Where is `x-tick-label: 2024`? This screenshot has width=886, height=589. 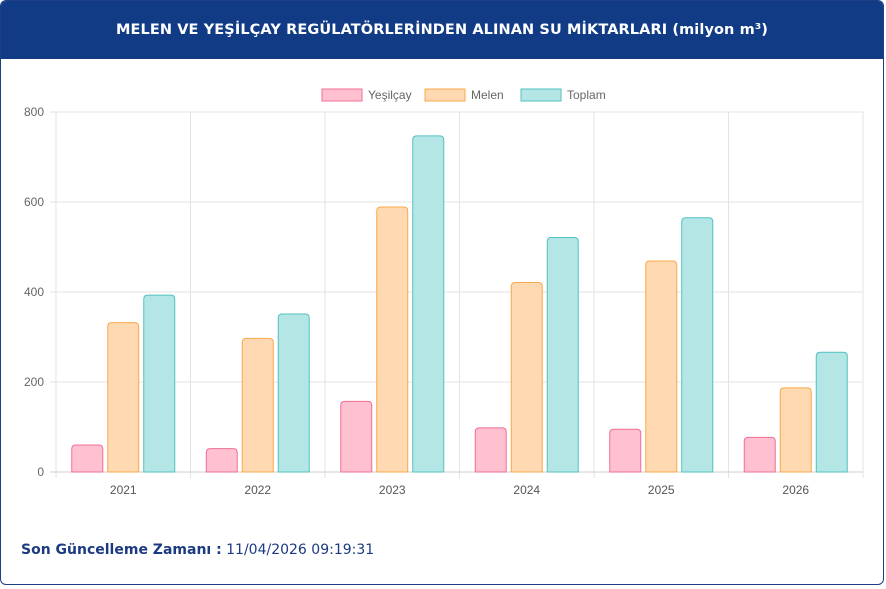 x-tick-label: 2024 is located at coordinates (526, 490).